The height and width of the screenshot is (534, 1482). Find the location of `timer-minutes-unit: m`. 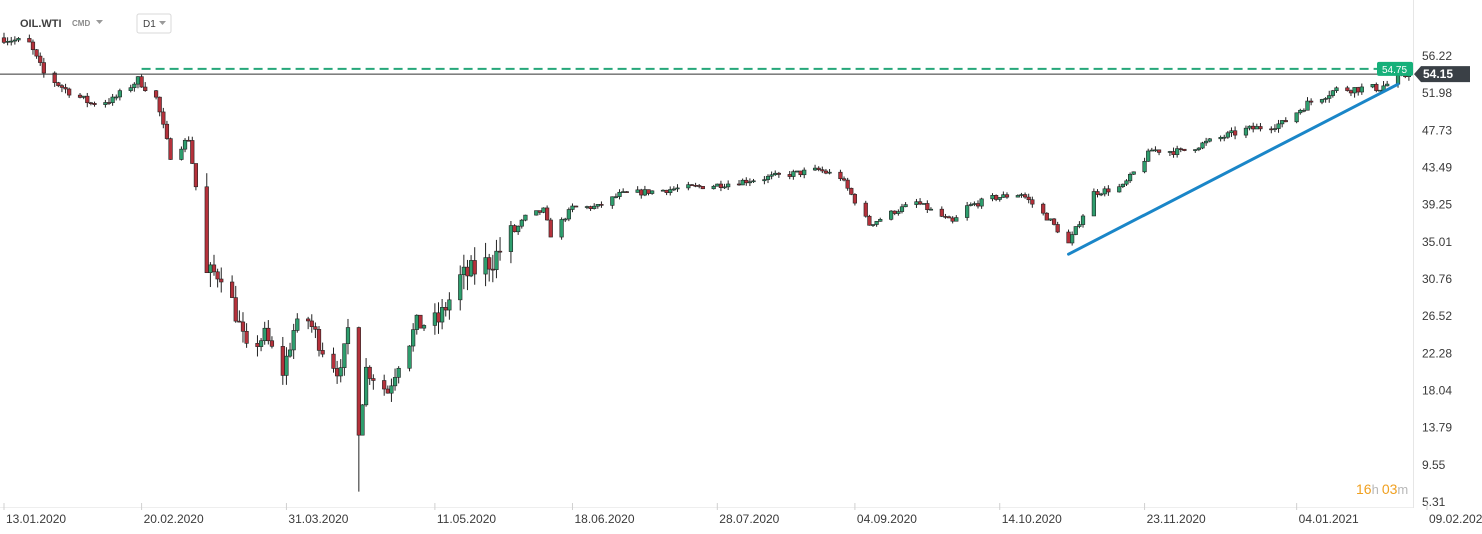

timer-minutes-unit: m is located at coordinates (1402, 489).